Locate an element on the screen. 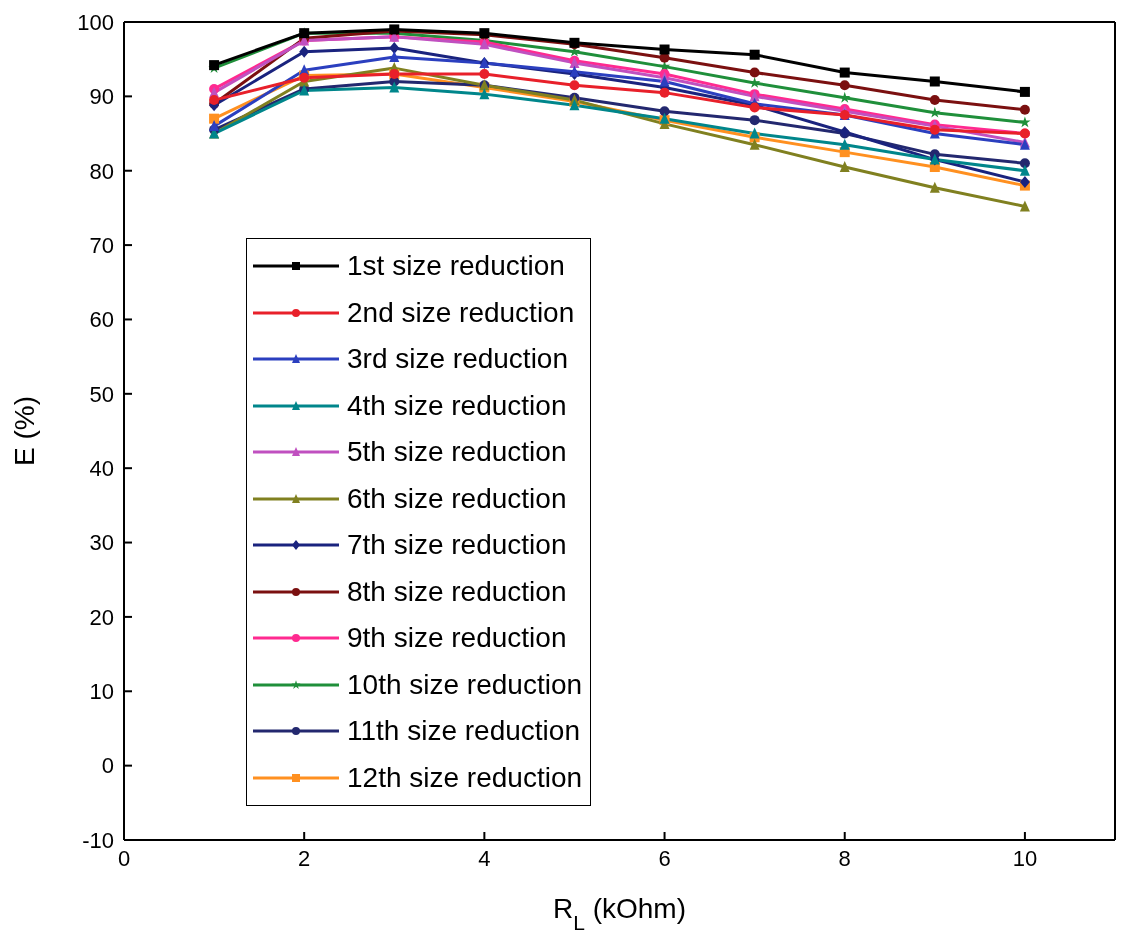 Image resolution: width=1132 pixels, height=946 pixels. legend-label: 9th size reduction is located at coordinates (457, 638).